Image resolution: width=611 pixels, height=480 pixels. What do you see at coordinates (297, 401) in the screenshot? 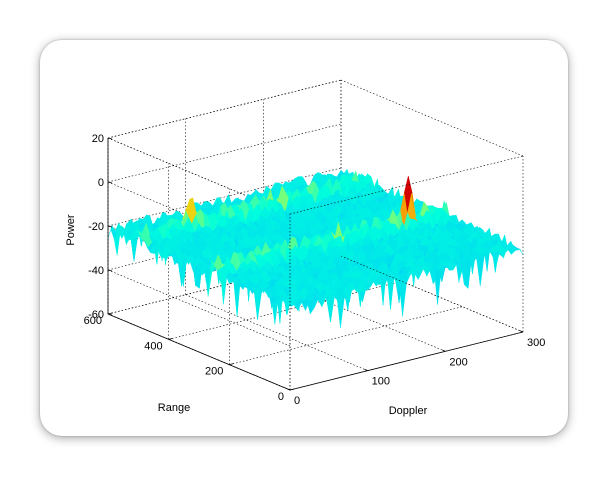
I see `x-tick-label: 0` at bounding box center [297, 401].